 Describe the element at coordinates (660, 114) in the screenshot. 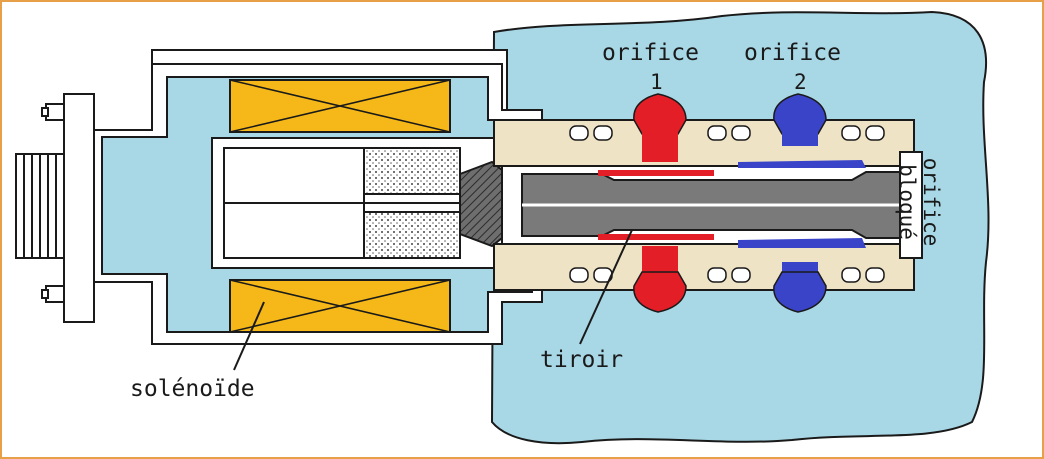

I see `port-1-top` at that location.